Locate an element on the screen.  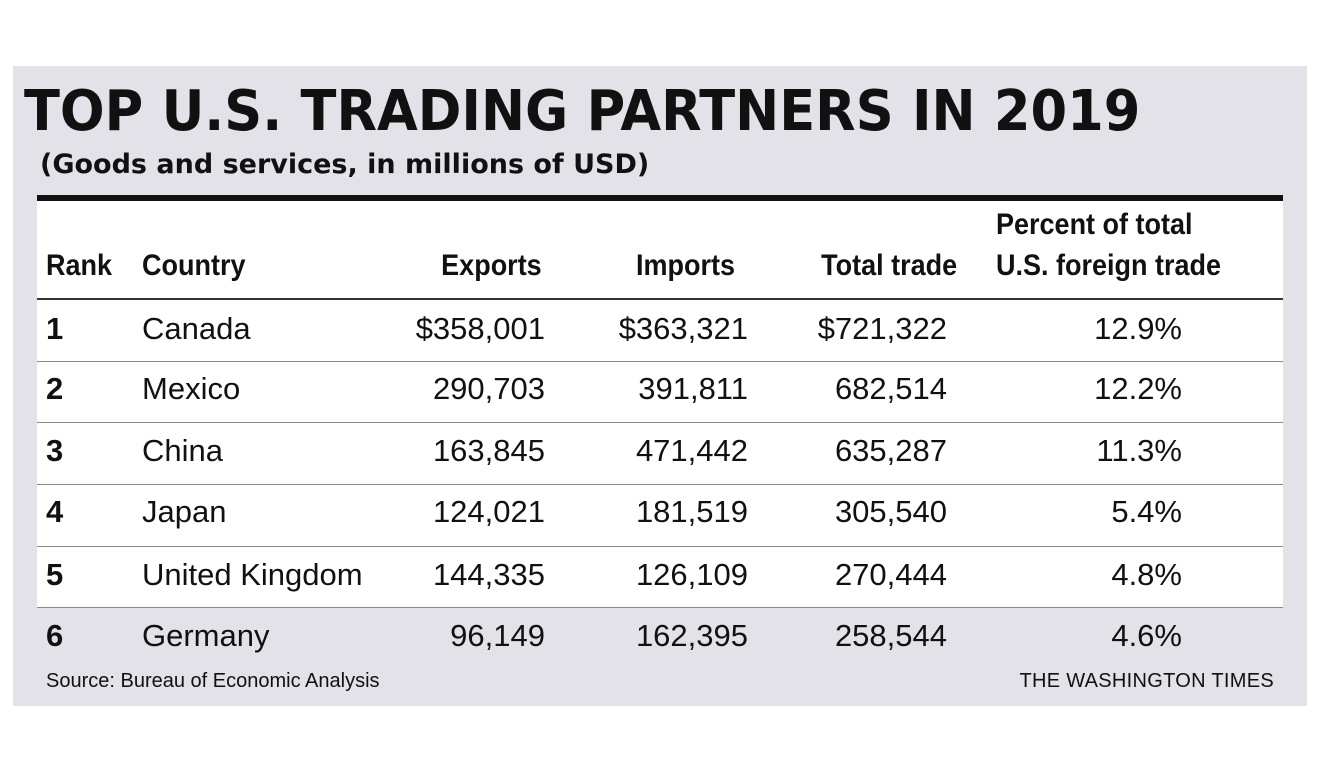
cell-imports: $363,321 is located at coordinates (683, 328).